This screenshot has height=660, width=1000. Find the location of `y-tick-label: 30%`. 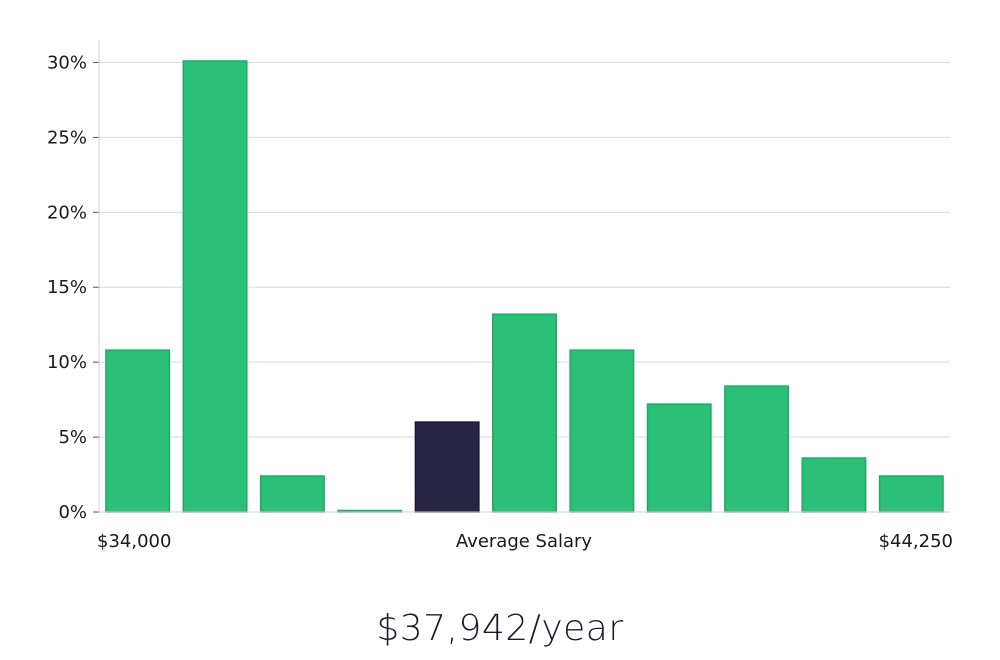

y-tick-label: 30% is located at coordinates (67, 62).